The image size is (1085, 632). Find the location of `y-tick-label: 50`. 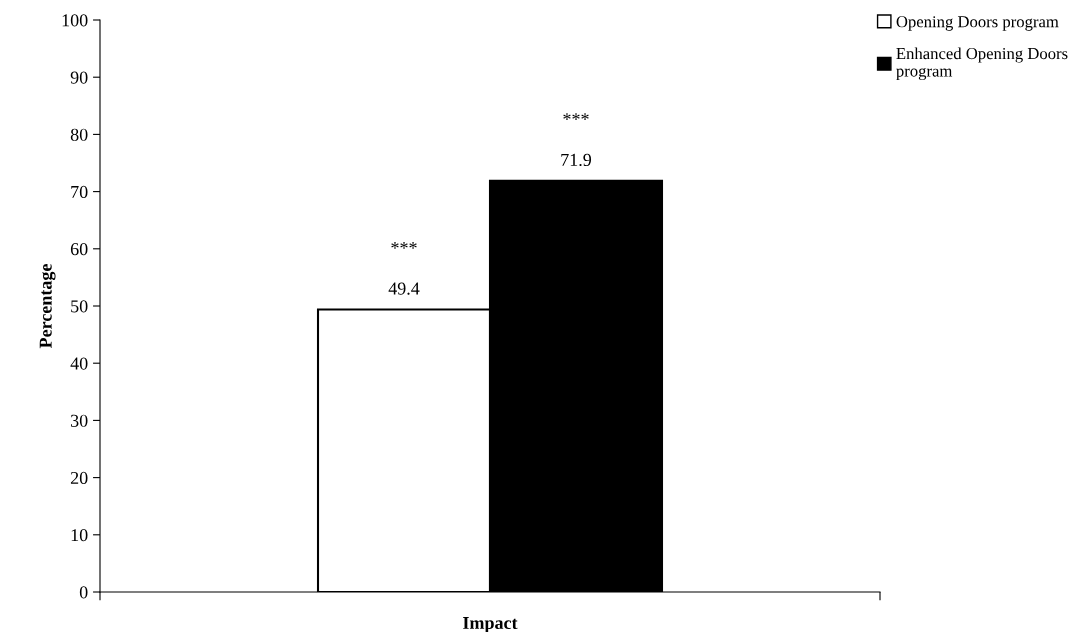

y-tick-label: 50 is located at coordinates (79, 306).